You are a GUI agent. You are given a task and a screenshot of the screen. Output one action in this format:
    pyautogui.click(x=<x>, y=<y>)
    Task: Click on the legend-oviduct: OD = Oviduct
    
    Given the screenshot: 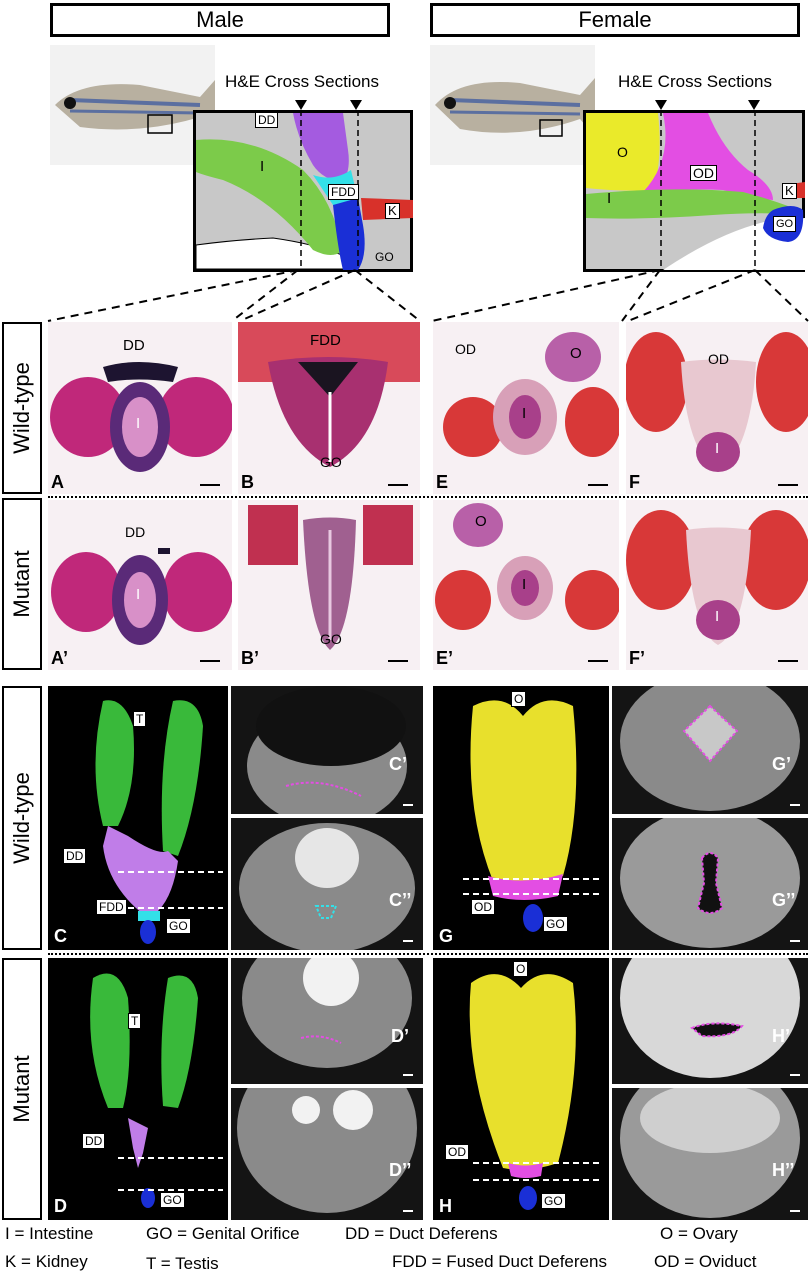 What is the action you would take?
    pyautogui.click(x=705, y=1261)
    